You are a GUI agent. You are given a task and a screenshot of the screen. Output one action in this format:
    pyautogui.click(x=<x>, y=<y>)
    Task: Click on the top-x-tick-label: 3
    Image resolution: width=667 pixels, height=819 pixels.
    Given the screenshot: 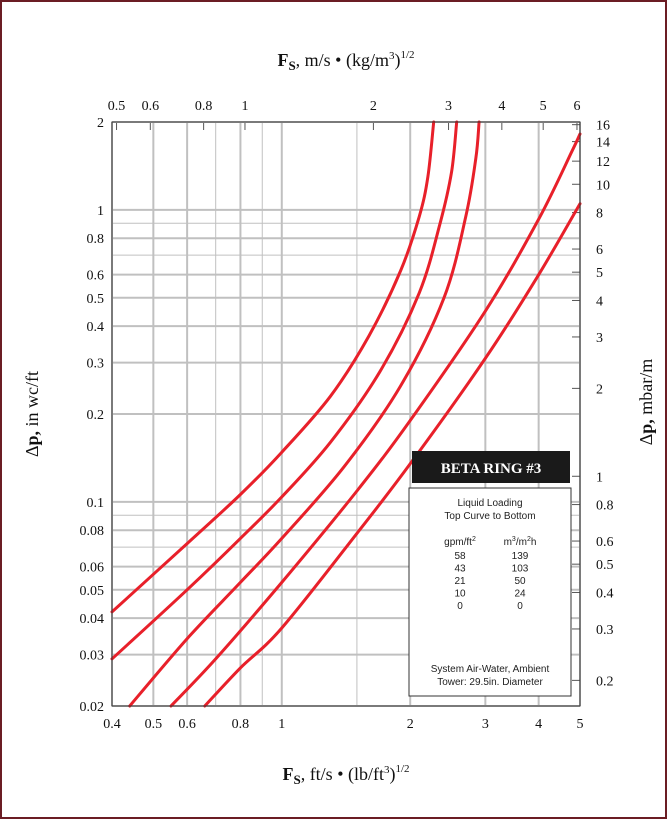 What is the action you would take?
    pyautogui.click(x=448, y=106)
    